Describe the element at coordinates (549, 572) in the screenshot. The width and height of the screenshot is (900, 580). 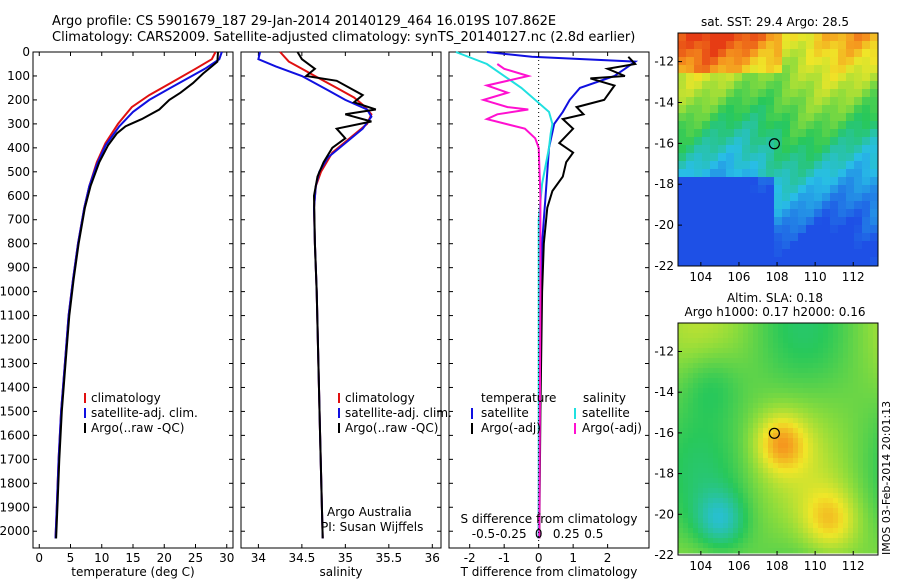
I see `difference-x-axis-label: T difference from climatology` at that location.